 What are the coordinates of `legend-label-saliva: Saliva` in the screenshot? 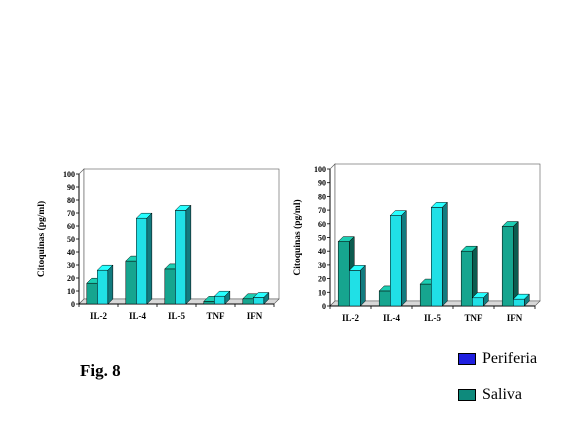 It's located at (502, 394).